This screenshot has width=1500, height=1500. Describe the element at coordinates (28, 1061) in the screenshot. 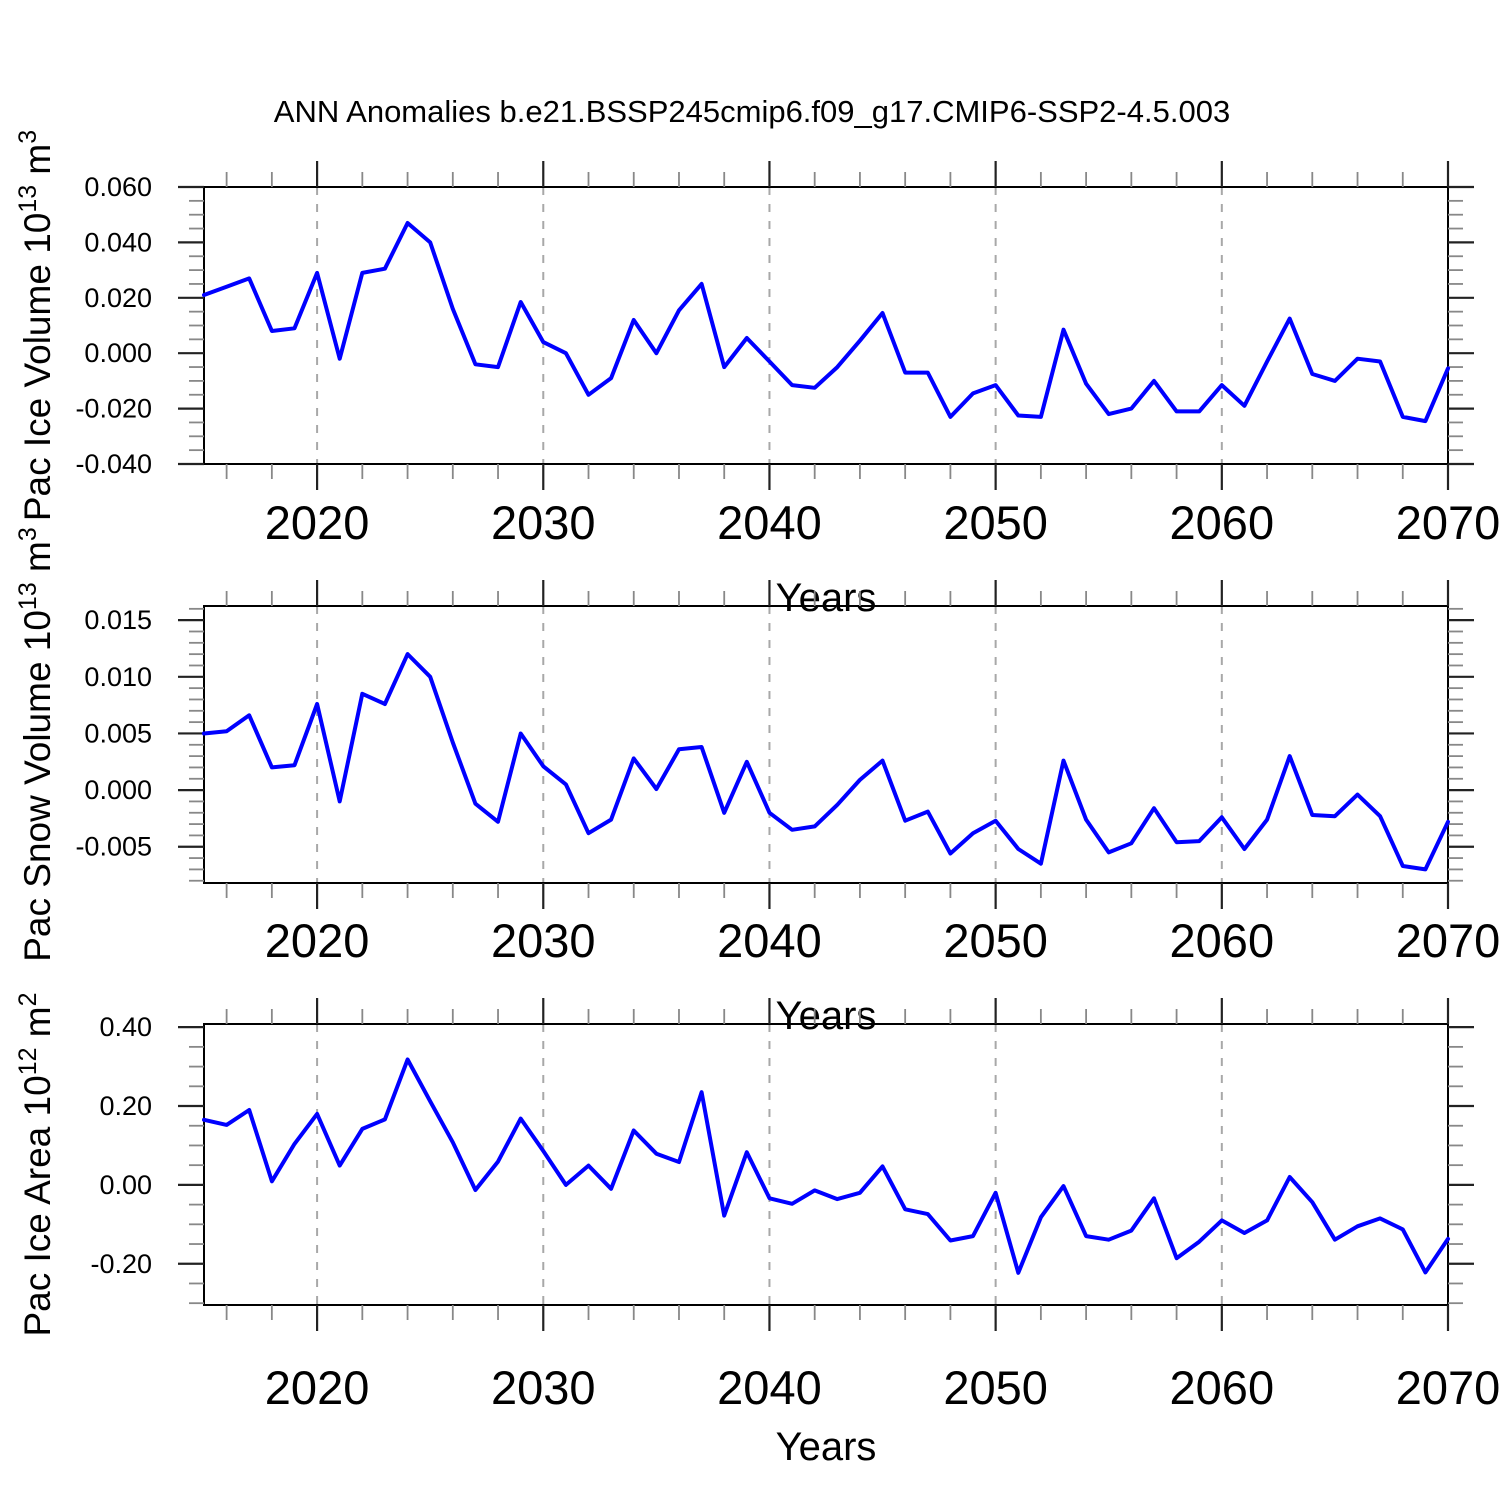

I see `y-axis-title-exponent: 12` at that location.